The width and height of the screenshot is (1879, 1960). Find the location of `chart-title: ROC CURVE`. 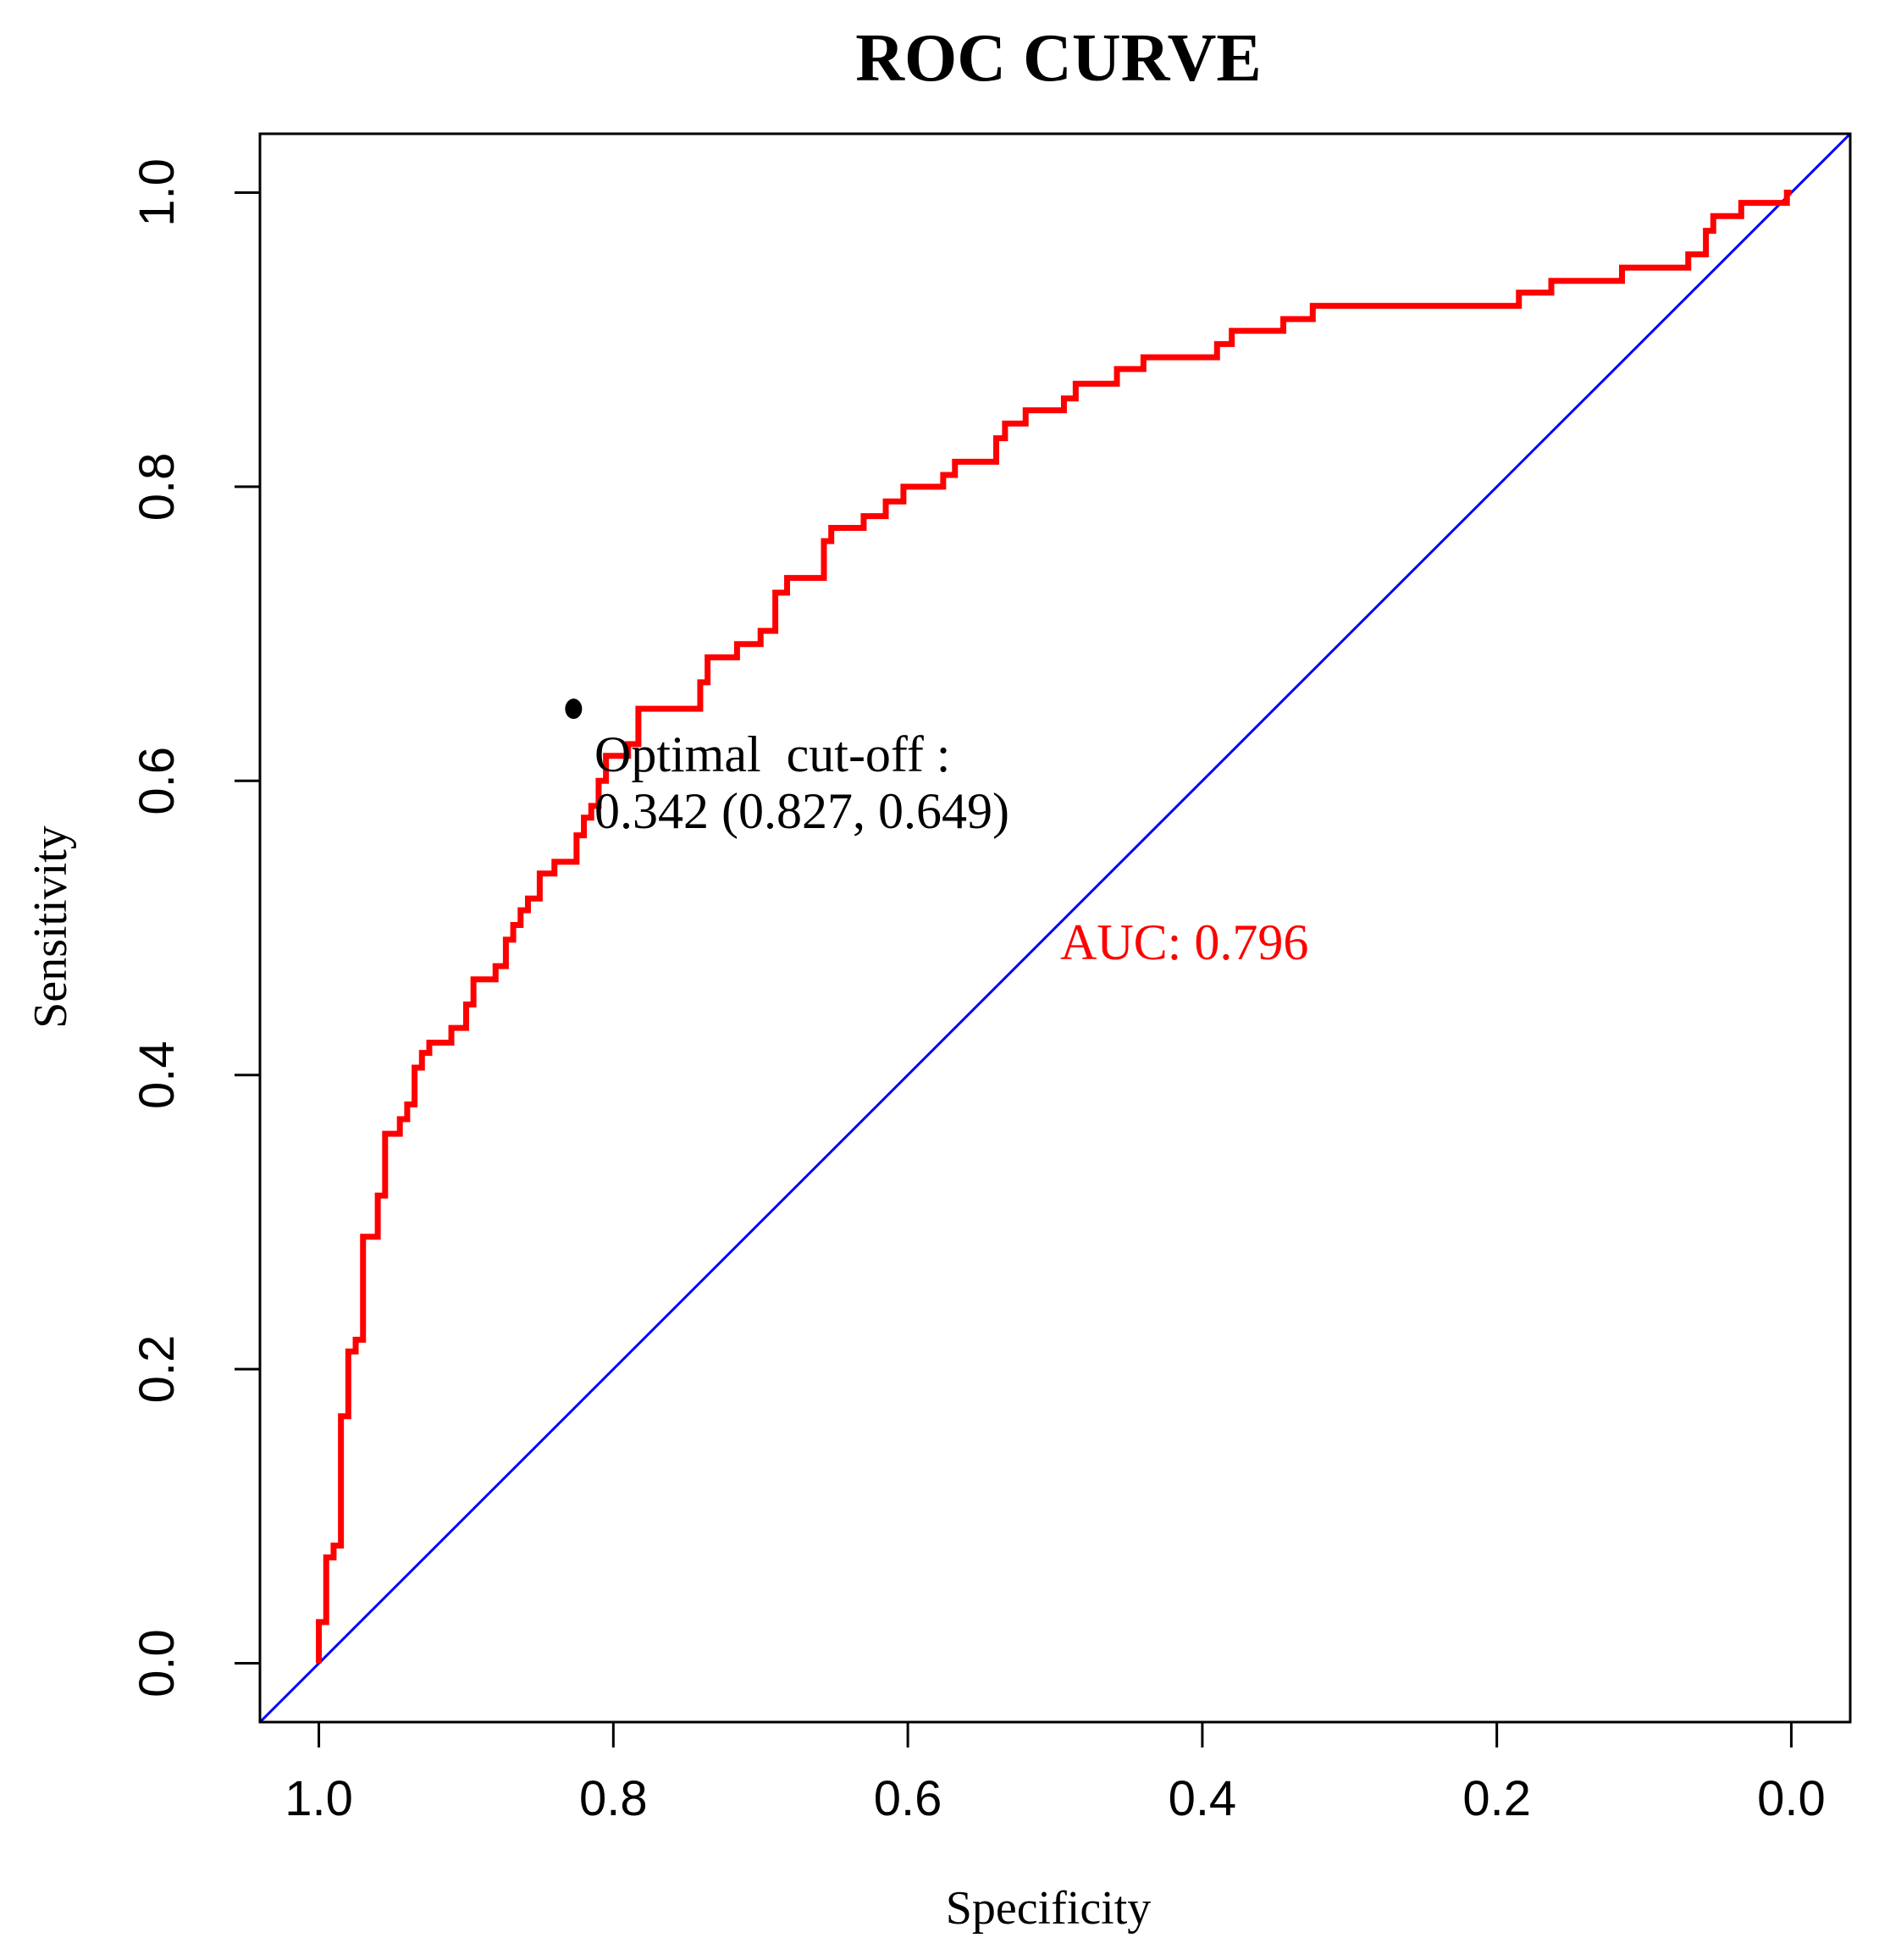

chart-title: ROC CURVE is located at coordinates (1058, 58).